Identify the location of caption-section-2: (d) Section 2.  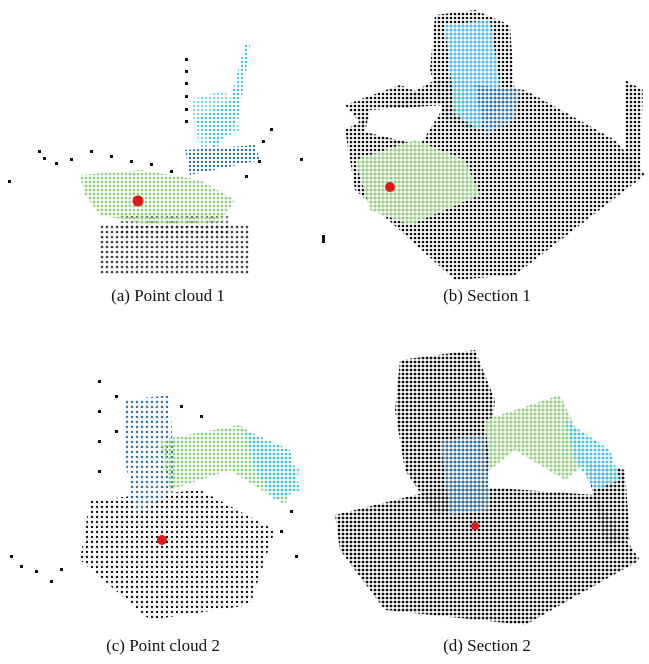
(487, 645).